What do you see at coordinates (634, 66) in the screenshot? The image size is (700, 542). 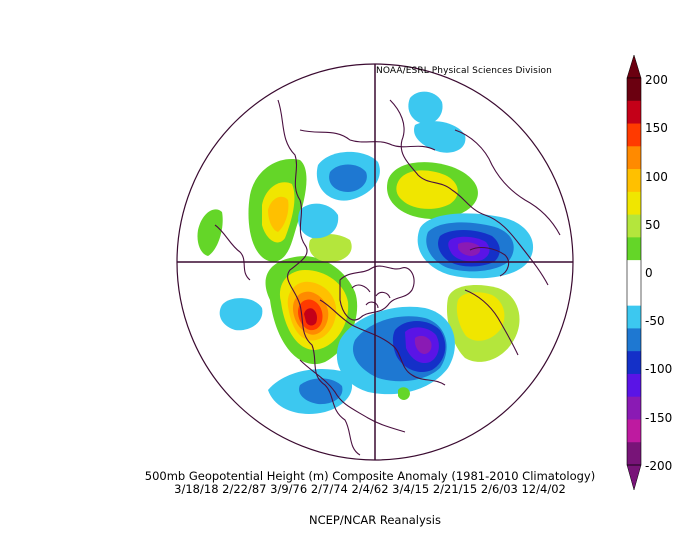 I see `colorbar-arrow-top` at bounding box center [634, 66].